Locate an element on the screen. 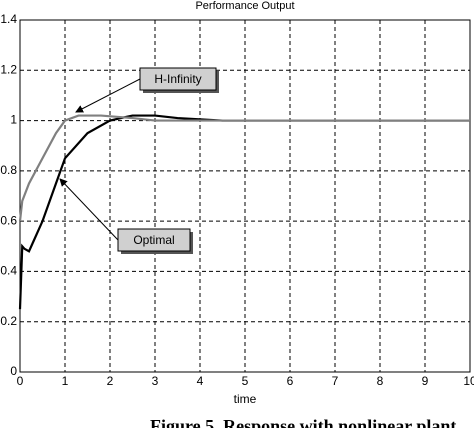 The image size is (474, 428). x-tick-label: 10 is located at coordinates (468, 381).